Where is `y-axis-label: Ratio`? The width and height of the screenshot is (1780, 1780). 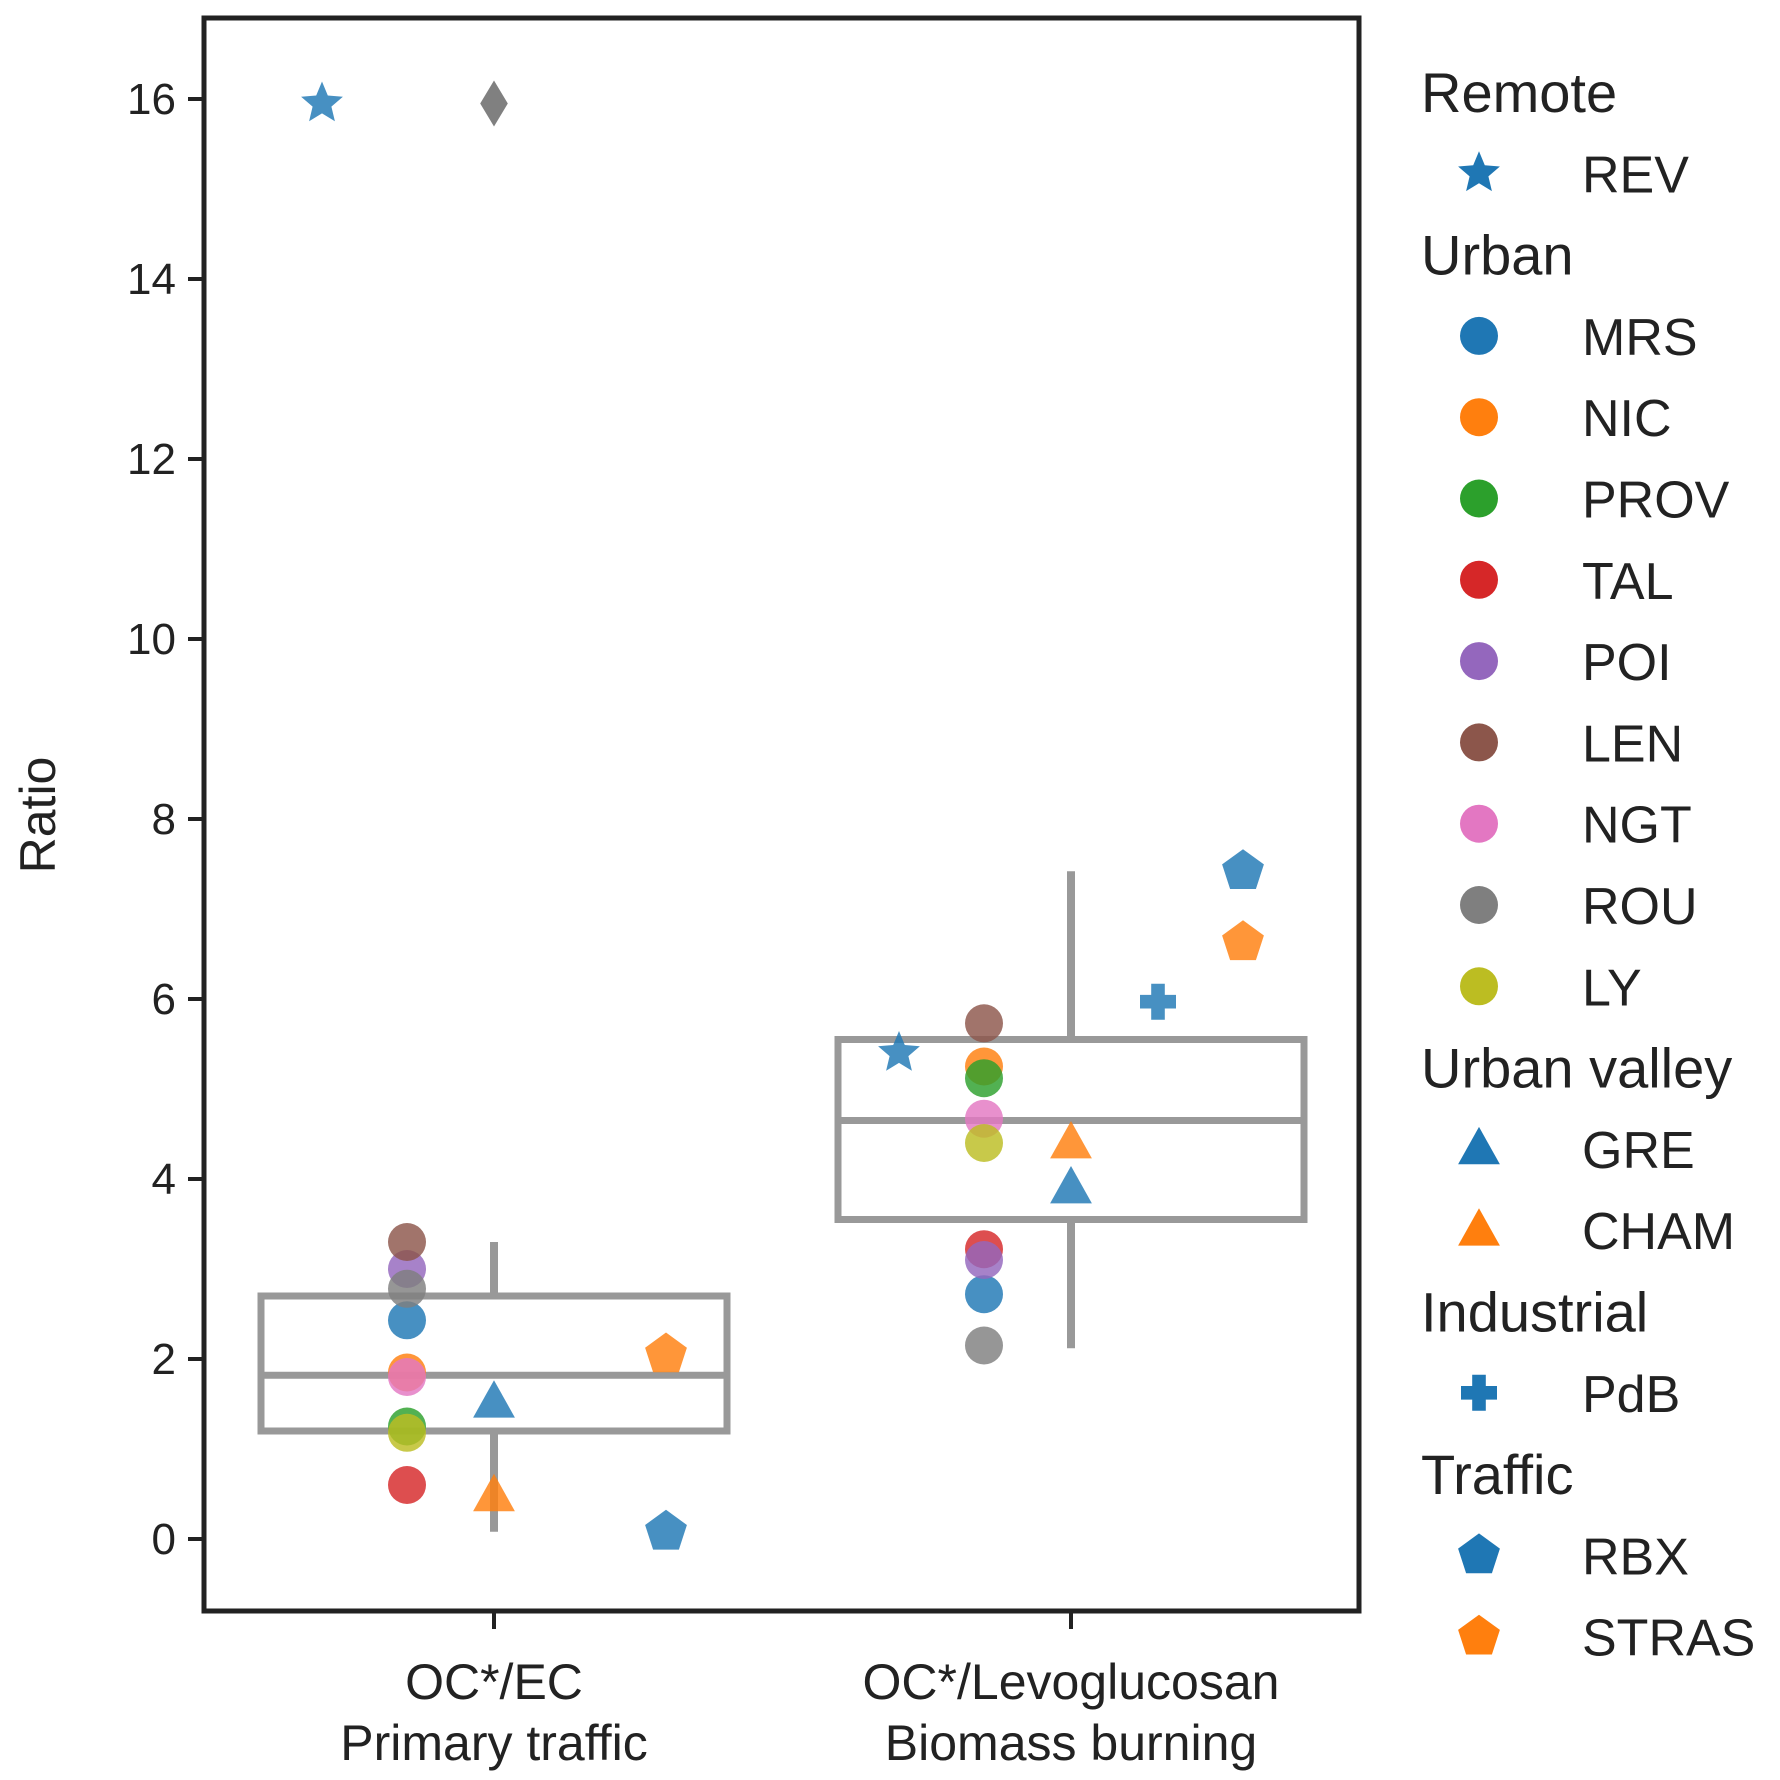
y-axis-label: Ratio is located at coordinates (38, 815).